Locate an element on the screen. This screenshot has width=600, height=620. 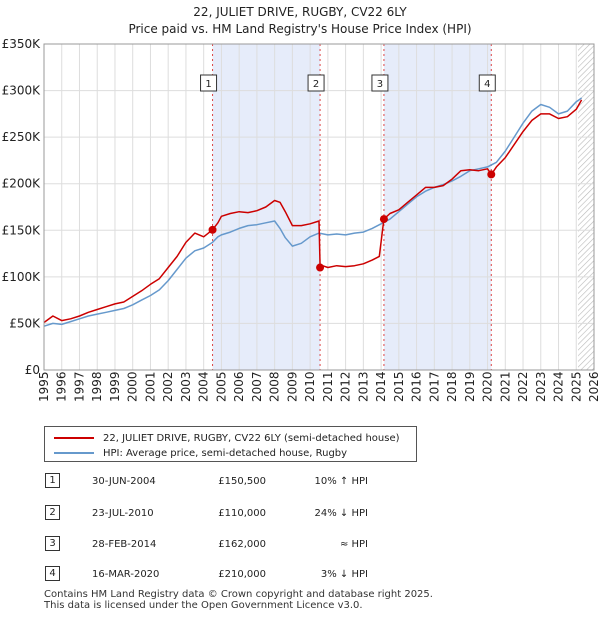
x-tick-label: 2005 is located at coordinates (221, 386).